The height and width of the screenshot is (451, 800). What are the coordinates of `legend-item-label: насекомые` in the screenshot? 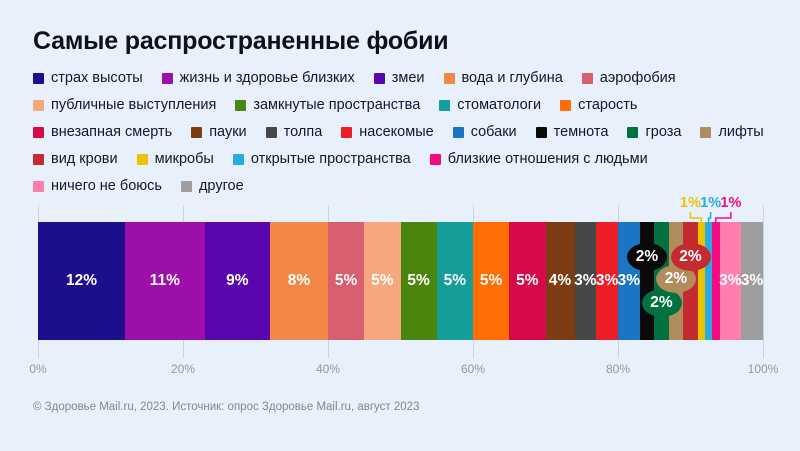 It's located at (396, 132).